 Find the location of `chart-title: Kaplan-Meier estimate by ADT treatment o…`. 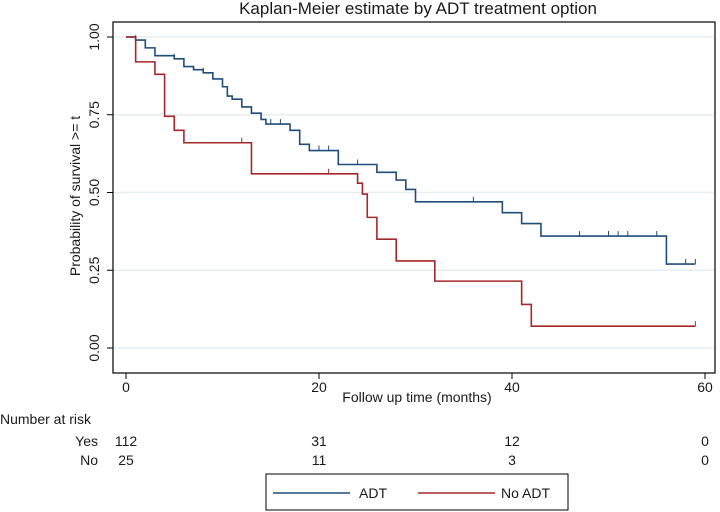

chart-title: Kaplan-Meier estimate by ADT treatment o… is located at coordinates (418, 9).